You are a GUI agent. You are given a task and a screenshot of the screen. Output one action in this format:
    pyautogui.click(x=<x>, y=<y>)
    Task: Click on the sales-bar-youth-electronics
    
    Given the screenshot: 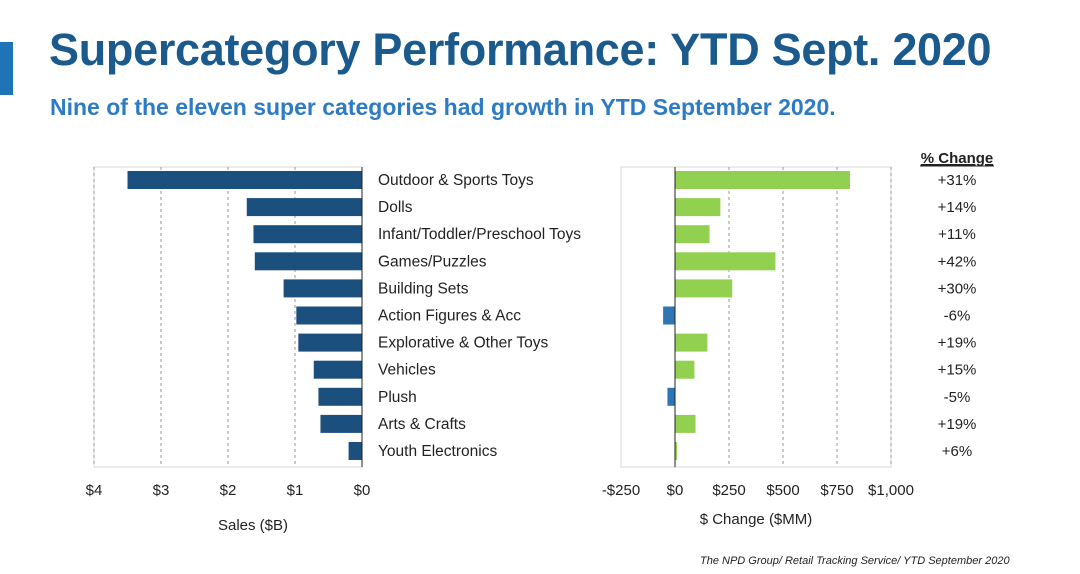 What is the action you would take?
    pyautogui.click(x=355, y=451)
    